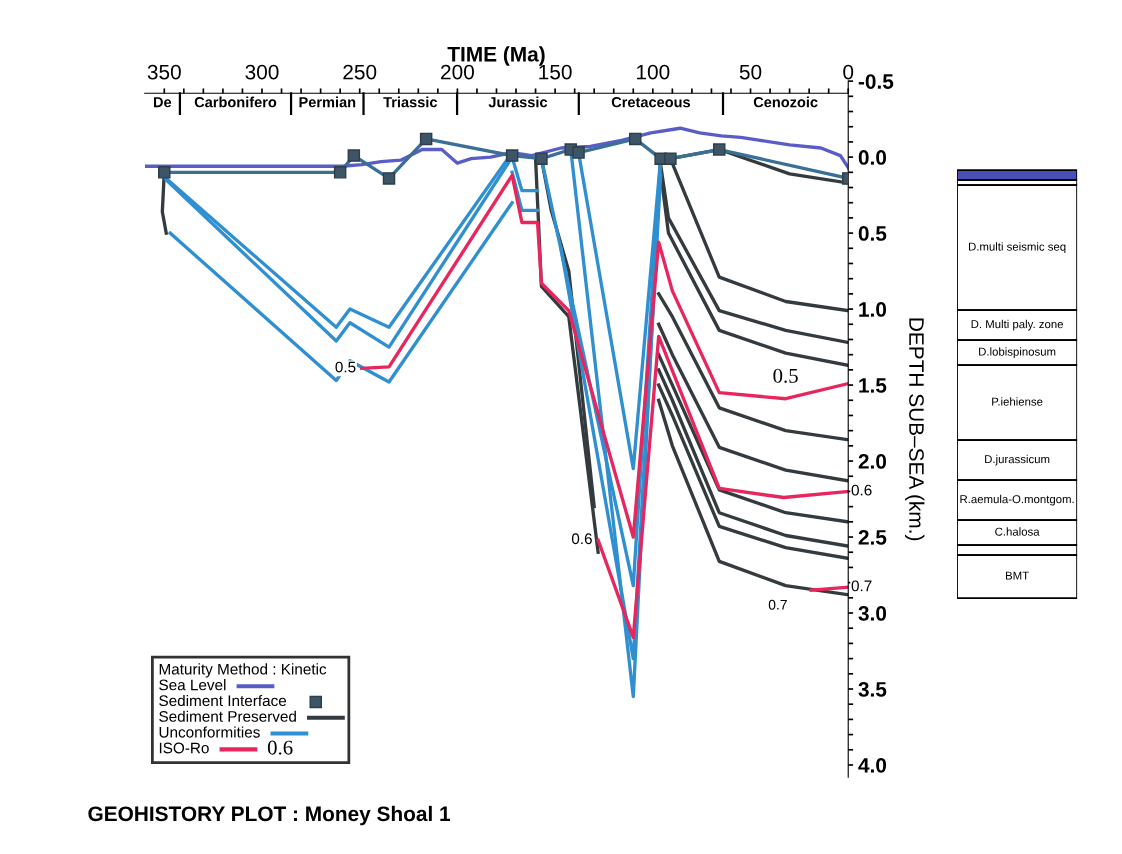 Image resolution: width=1122 pixels, height=854 pixels. Describe the element at coordinates (223, 700) in the screenshot. I see `legend-label: Sediment Interface` at that location.